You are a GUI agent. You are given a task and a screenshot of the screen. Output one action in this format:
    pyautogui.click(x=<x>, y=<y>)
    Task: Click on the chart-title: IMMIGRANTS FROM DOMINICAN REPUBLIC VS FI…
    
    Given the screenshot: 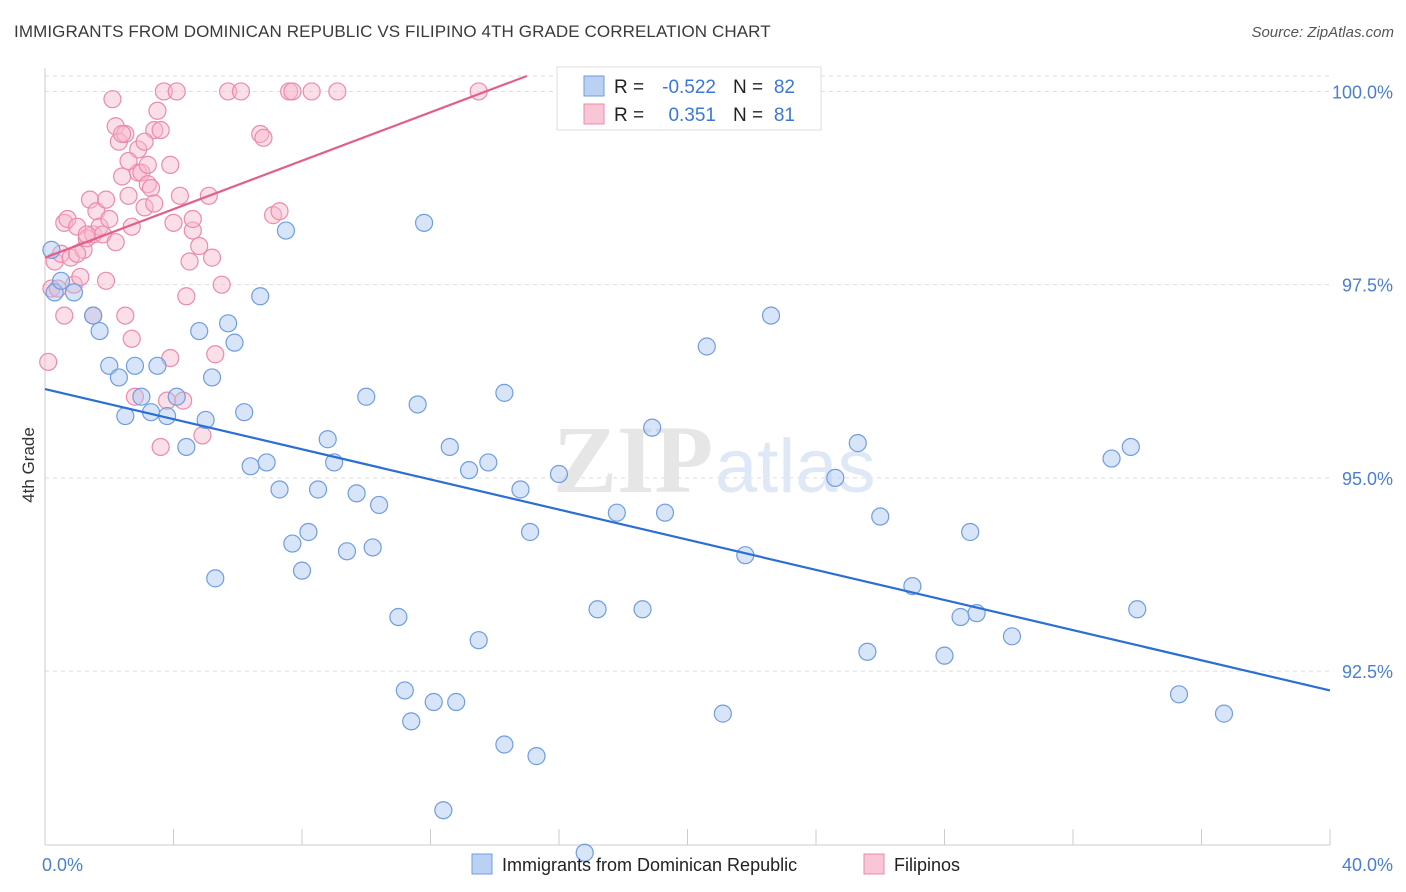 What is the action you would take?
    pyautogui.click(x=392, y=31)
    